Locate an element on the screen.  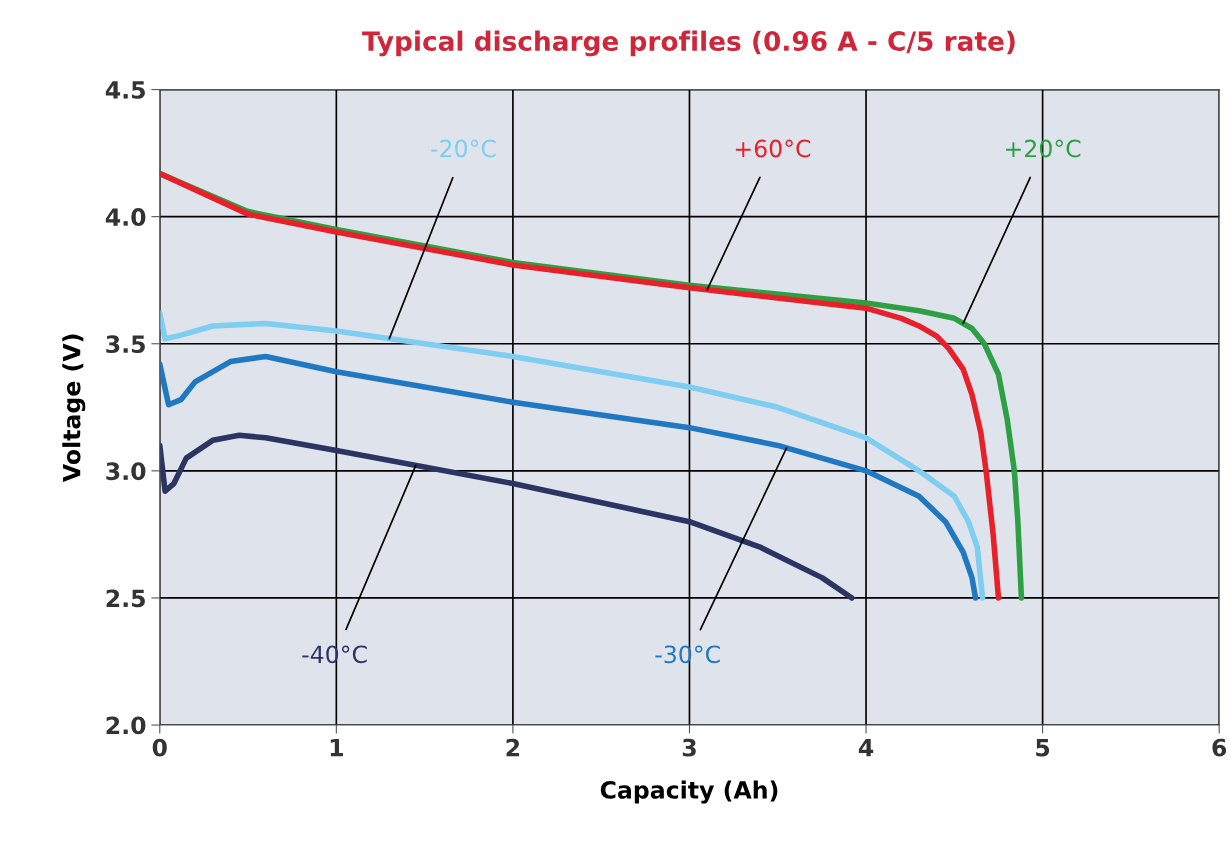
y-tick-label: 3.0 is located at coordinates (126, 471).